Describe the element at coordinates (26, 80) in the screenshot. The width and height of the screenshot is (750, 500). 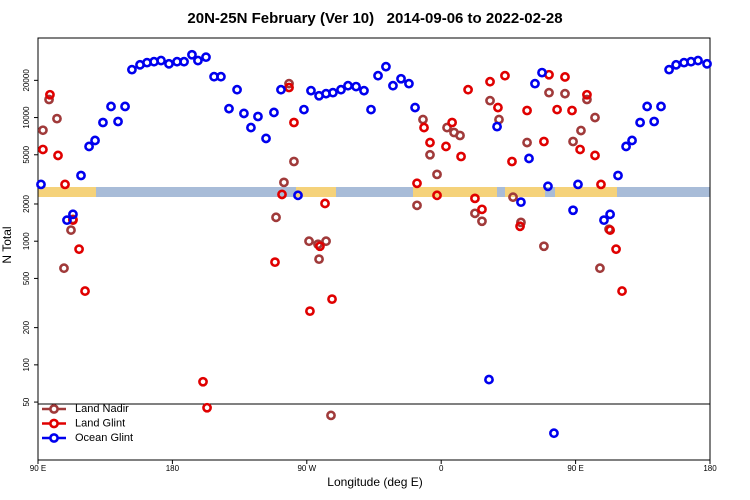
I see `y-tick-label: 20000` at that location.